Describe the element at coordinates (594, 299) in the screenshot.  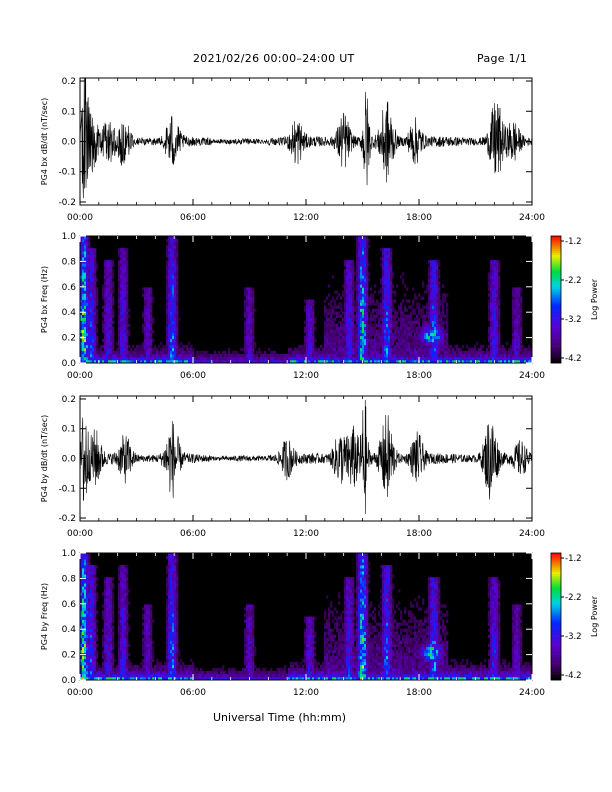
I see `colorbar-label: Log Power` at that location.